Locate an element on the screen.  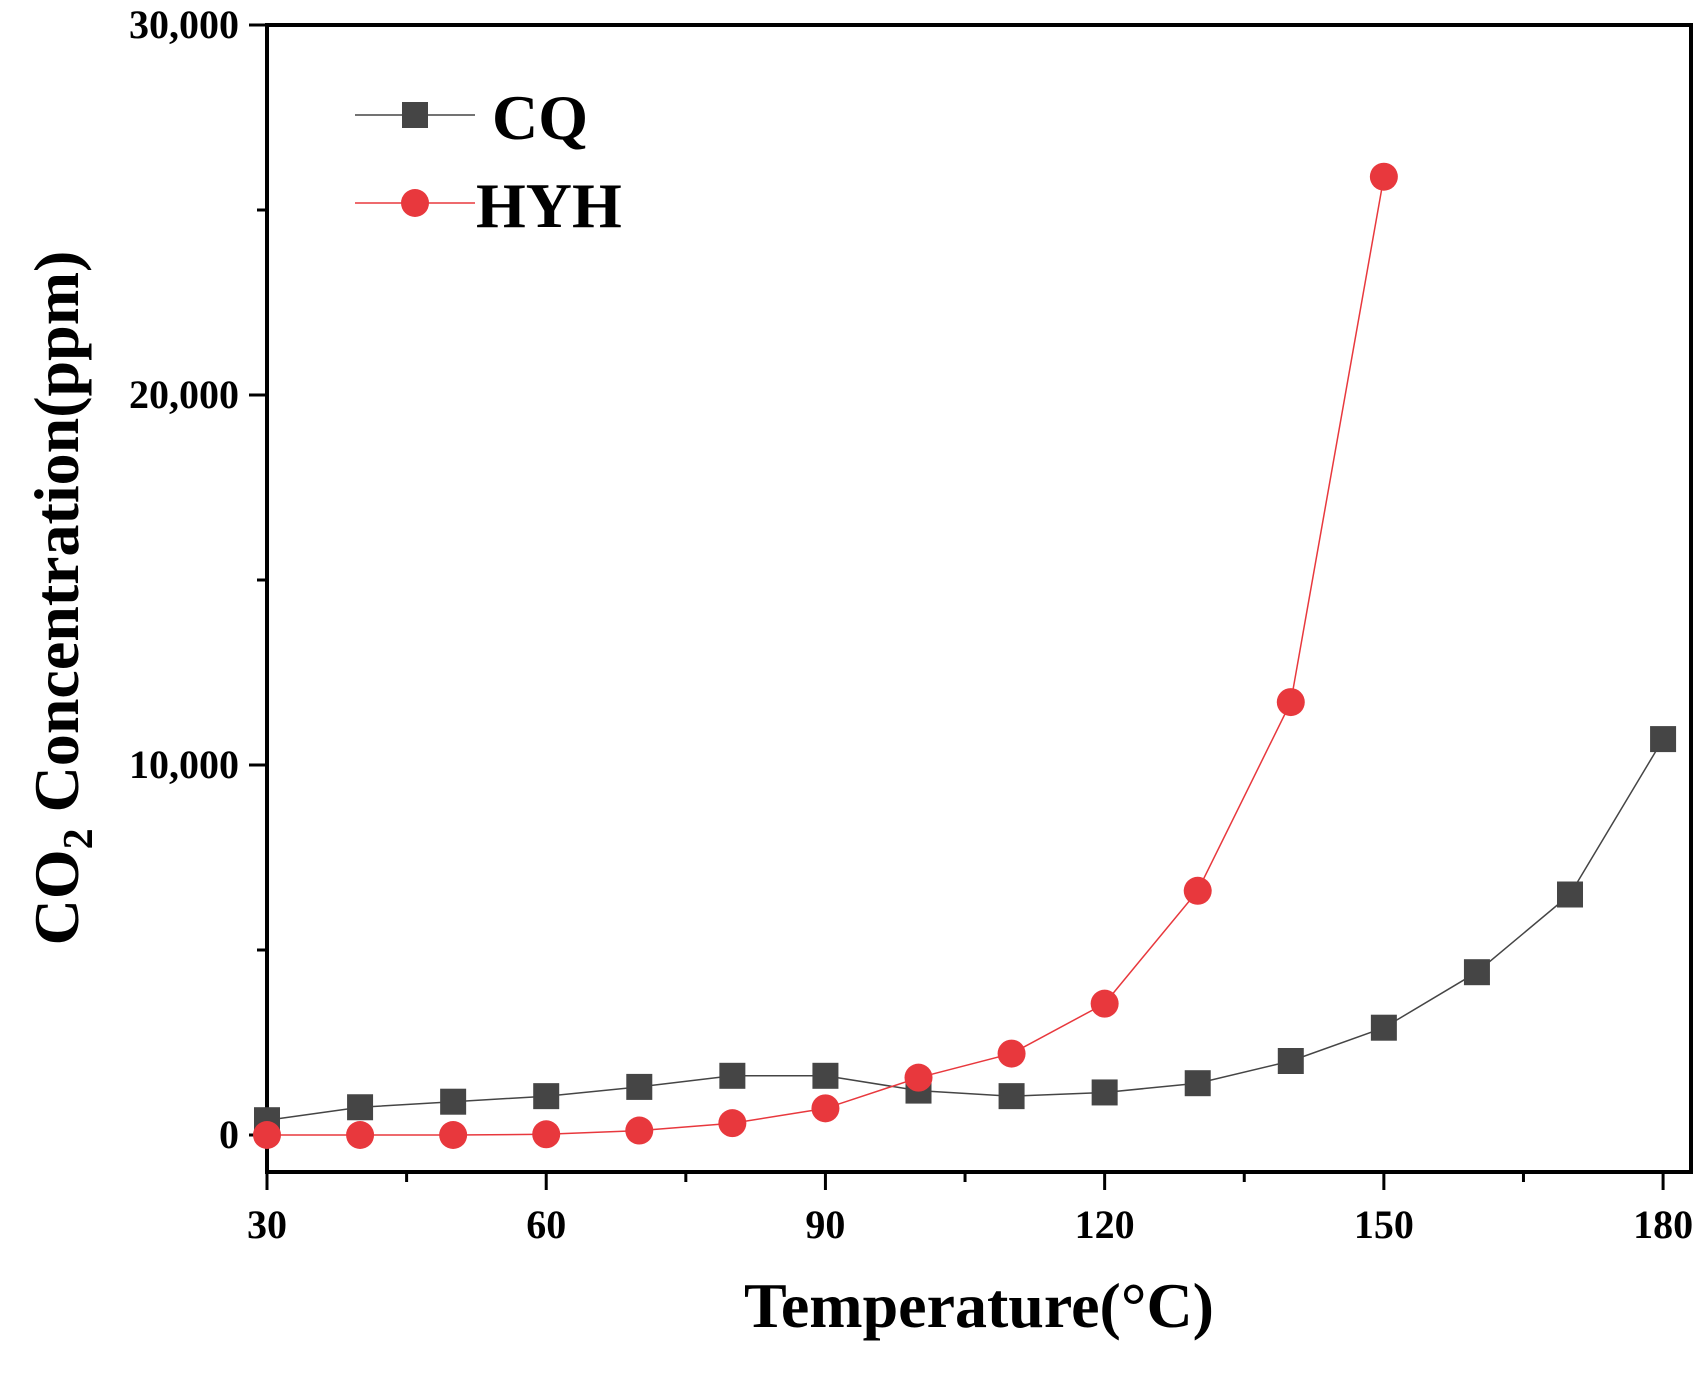
x-tick-label: 30 is located at coordinates (267, 1224).